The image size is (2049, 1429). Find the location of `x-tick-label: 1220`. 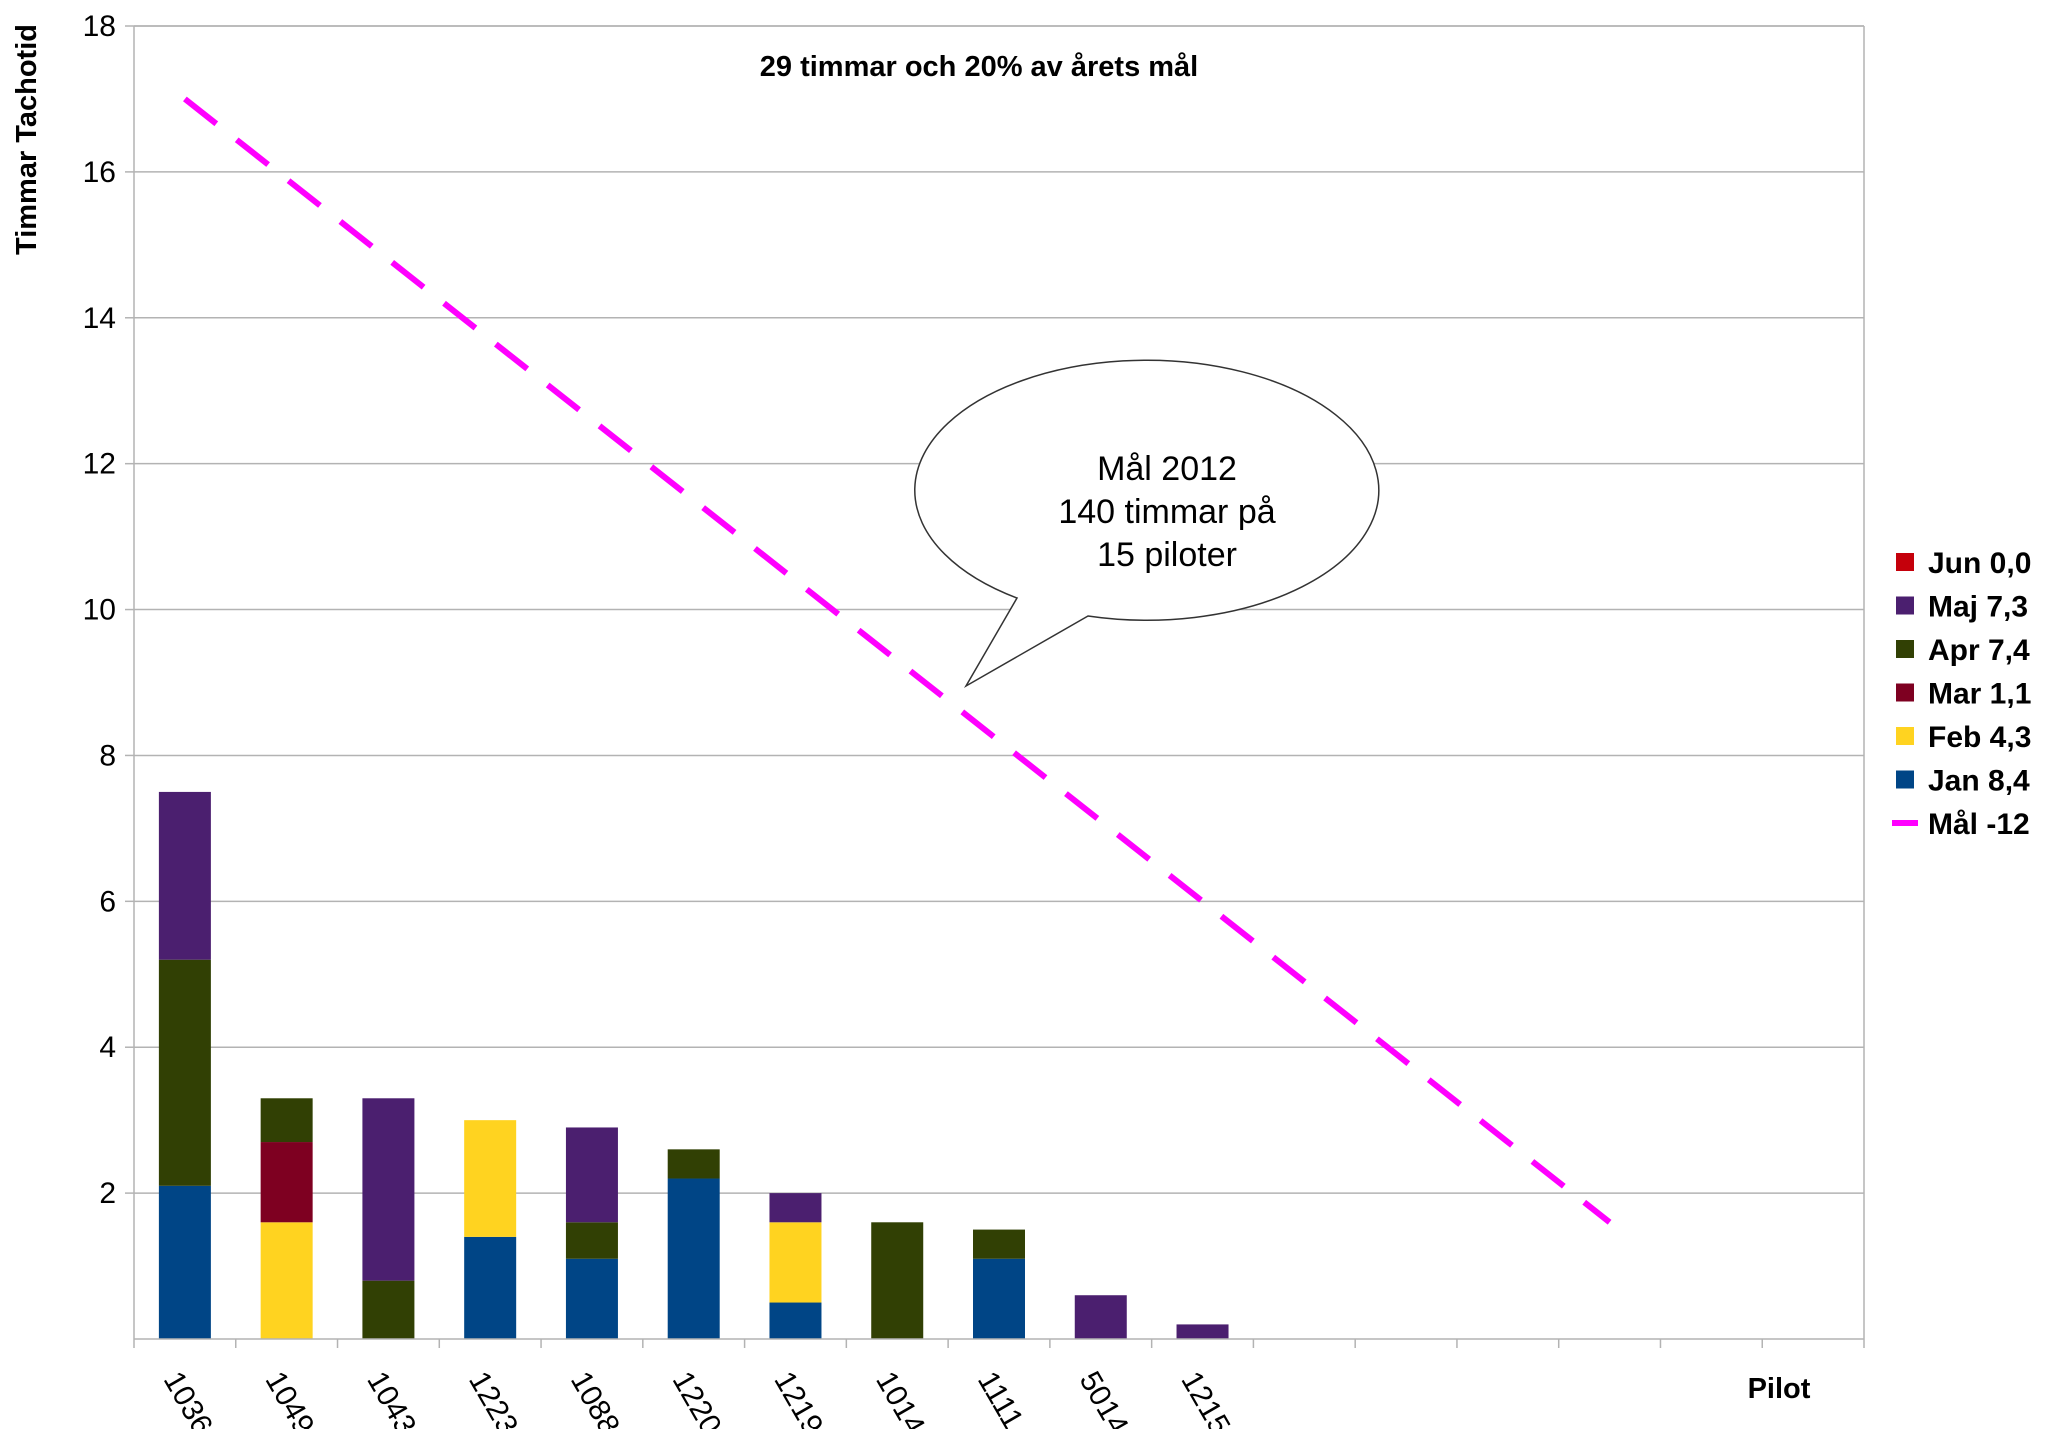

x-tick-label: 1220 is located at coordinates (697, 1397).